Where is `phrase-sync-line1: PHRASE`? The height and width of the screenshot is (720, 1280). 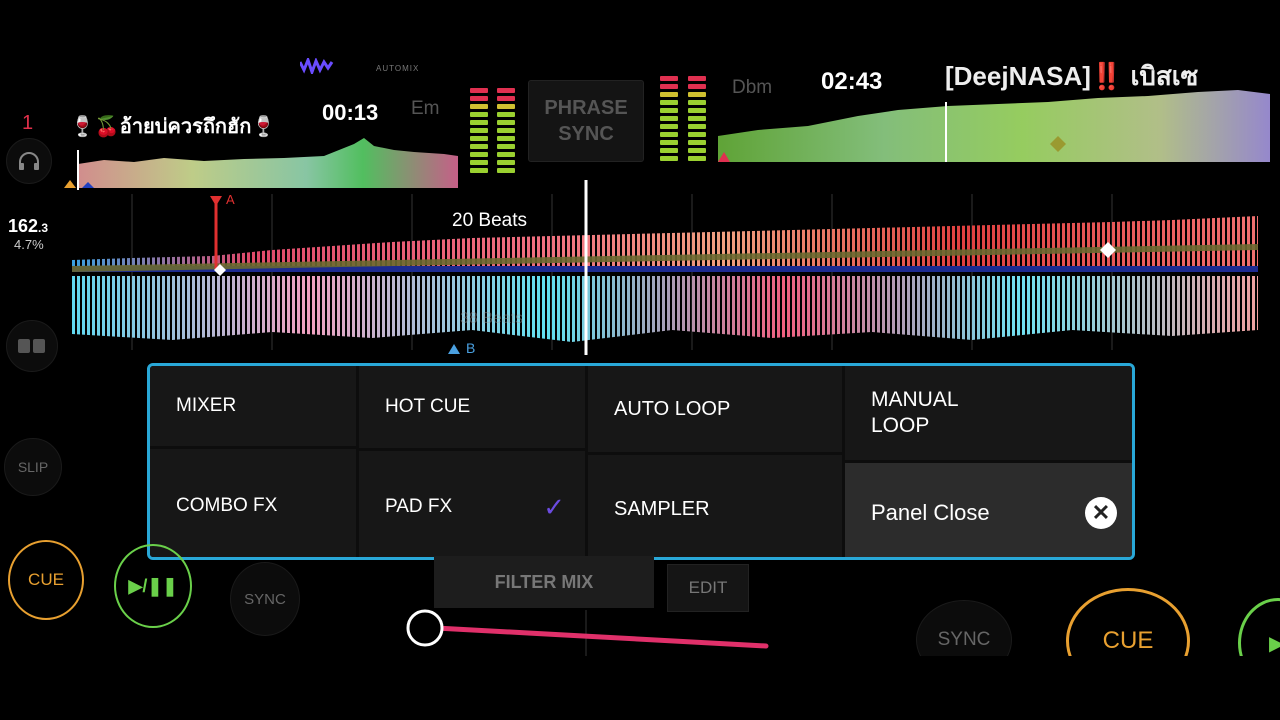 phrase-sync-line1: PHRASE is located at coordinates (586, 108).